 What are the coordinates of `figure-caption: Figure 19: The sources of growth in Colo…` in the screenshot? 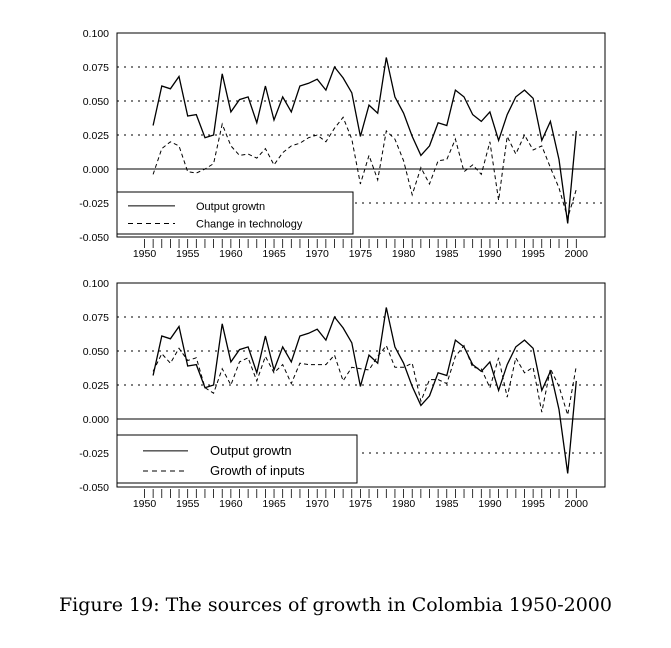 It's located at (335, 605).